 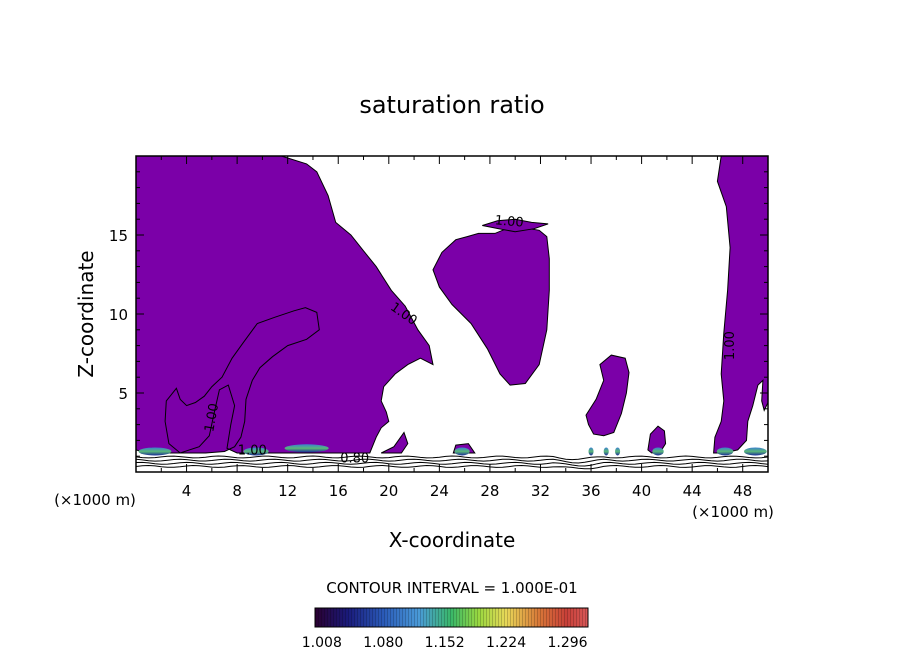 I want to click on supersaturated-region-right-column, so click(x=740, y=305).